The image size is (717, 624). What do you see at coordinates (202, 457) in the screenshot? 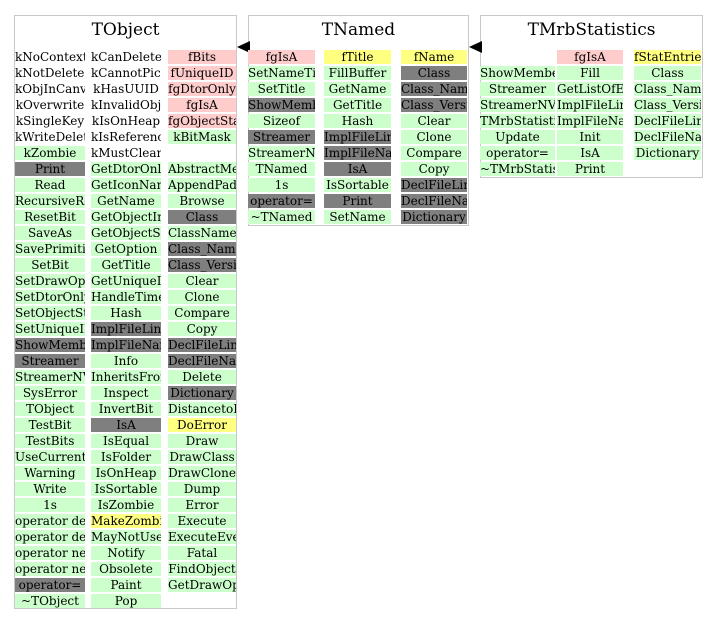
I see `member-cell: DrawClass` at bounding box center [202, 457].